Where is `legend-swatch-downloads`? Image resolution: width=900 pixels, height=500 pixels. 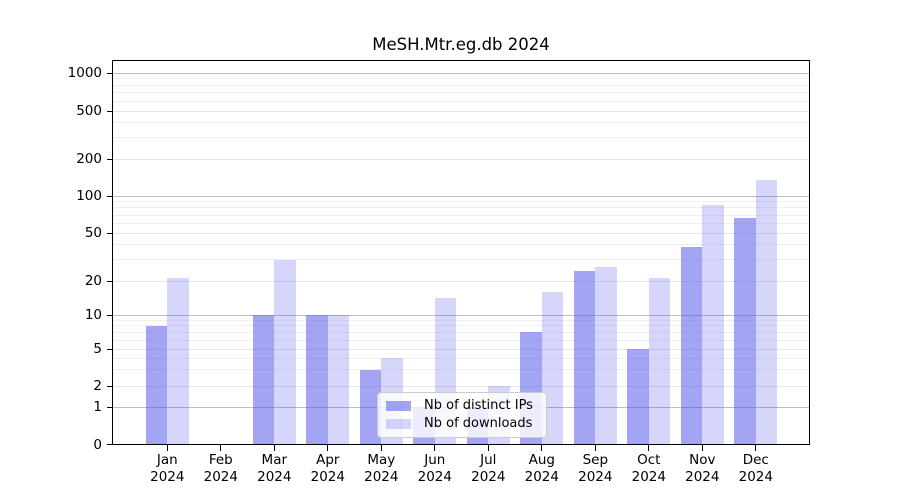
legend-swatch-downloads is located at coordinates (398, 424).